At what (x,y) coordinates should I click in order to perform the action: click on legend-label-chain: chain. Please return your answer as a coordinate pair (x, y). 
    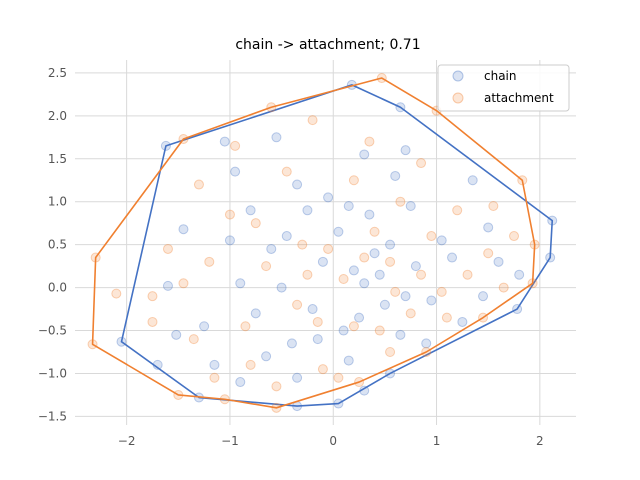
    Looking at the image, I should click on (500, 76).